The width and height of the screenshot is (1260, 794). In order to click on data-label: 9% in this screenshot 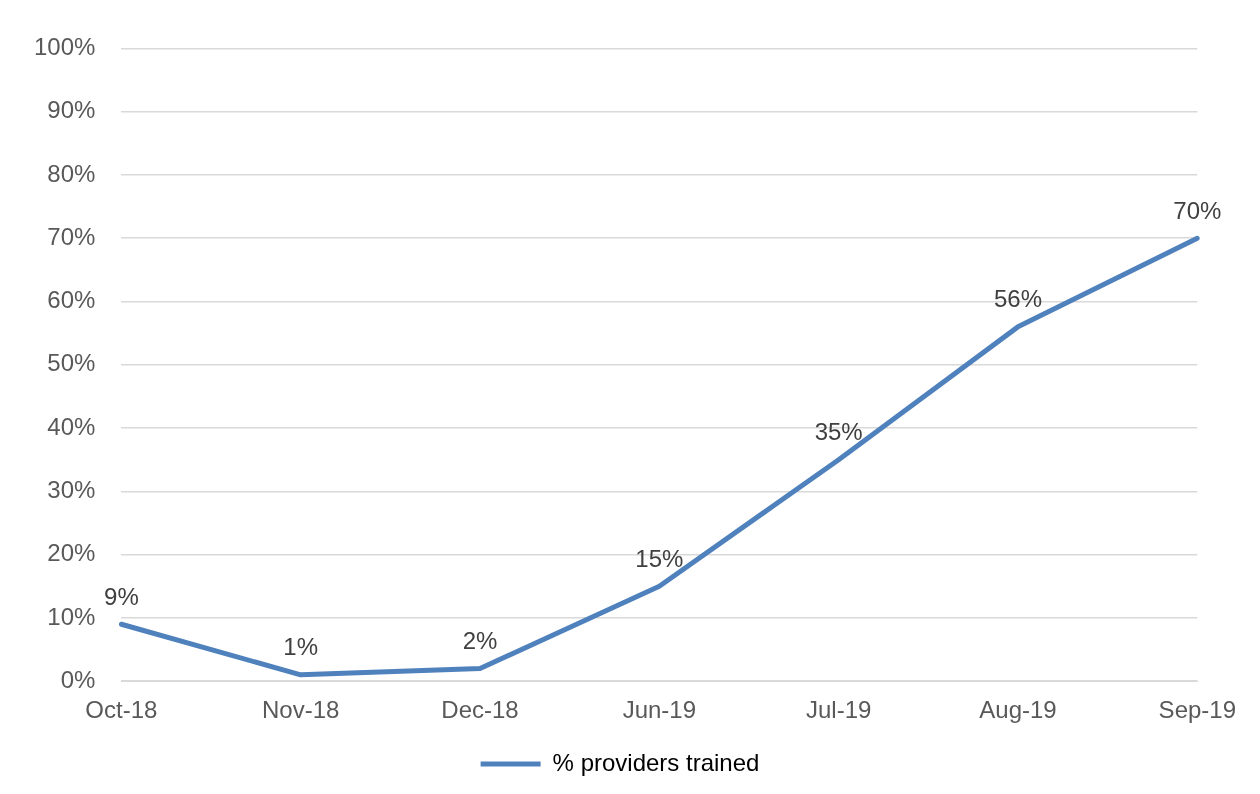, I will do `click(121, 596)`.